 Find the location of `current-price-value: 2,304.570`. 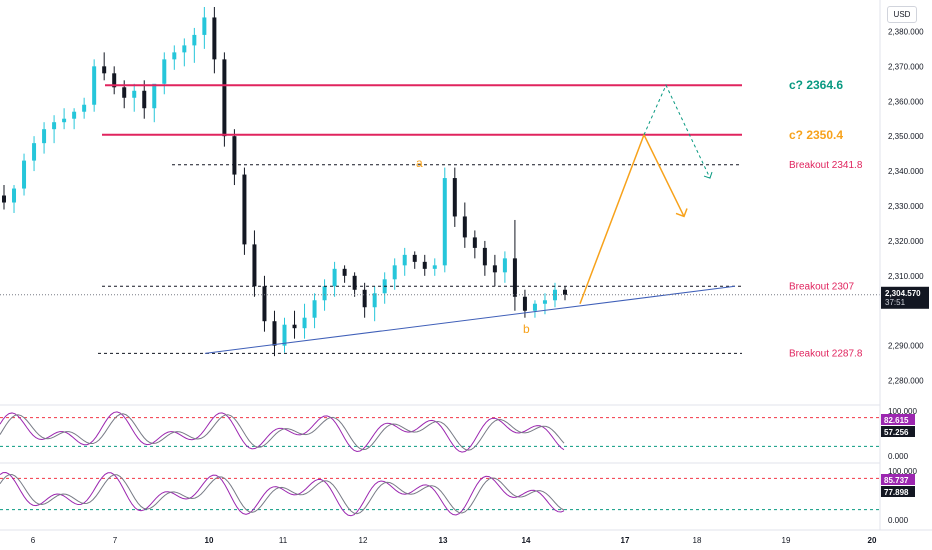

current-price-value: 2,304.570 is located at coordinates (903, 293).